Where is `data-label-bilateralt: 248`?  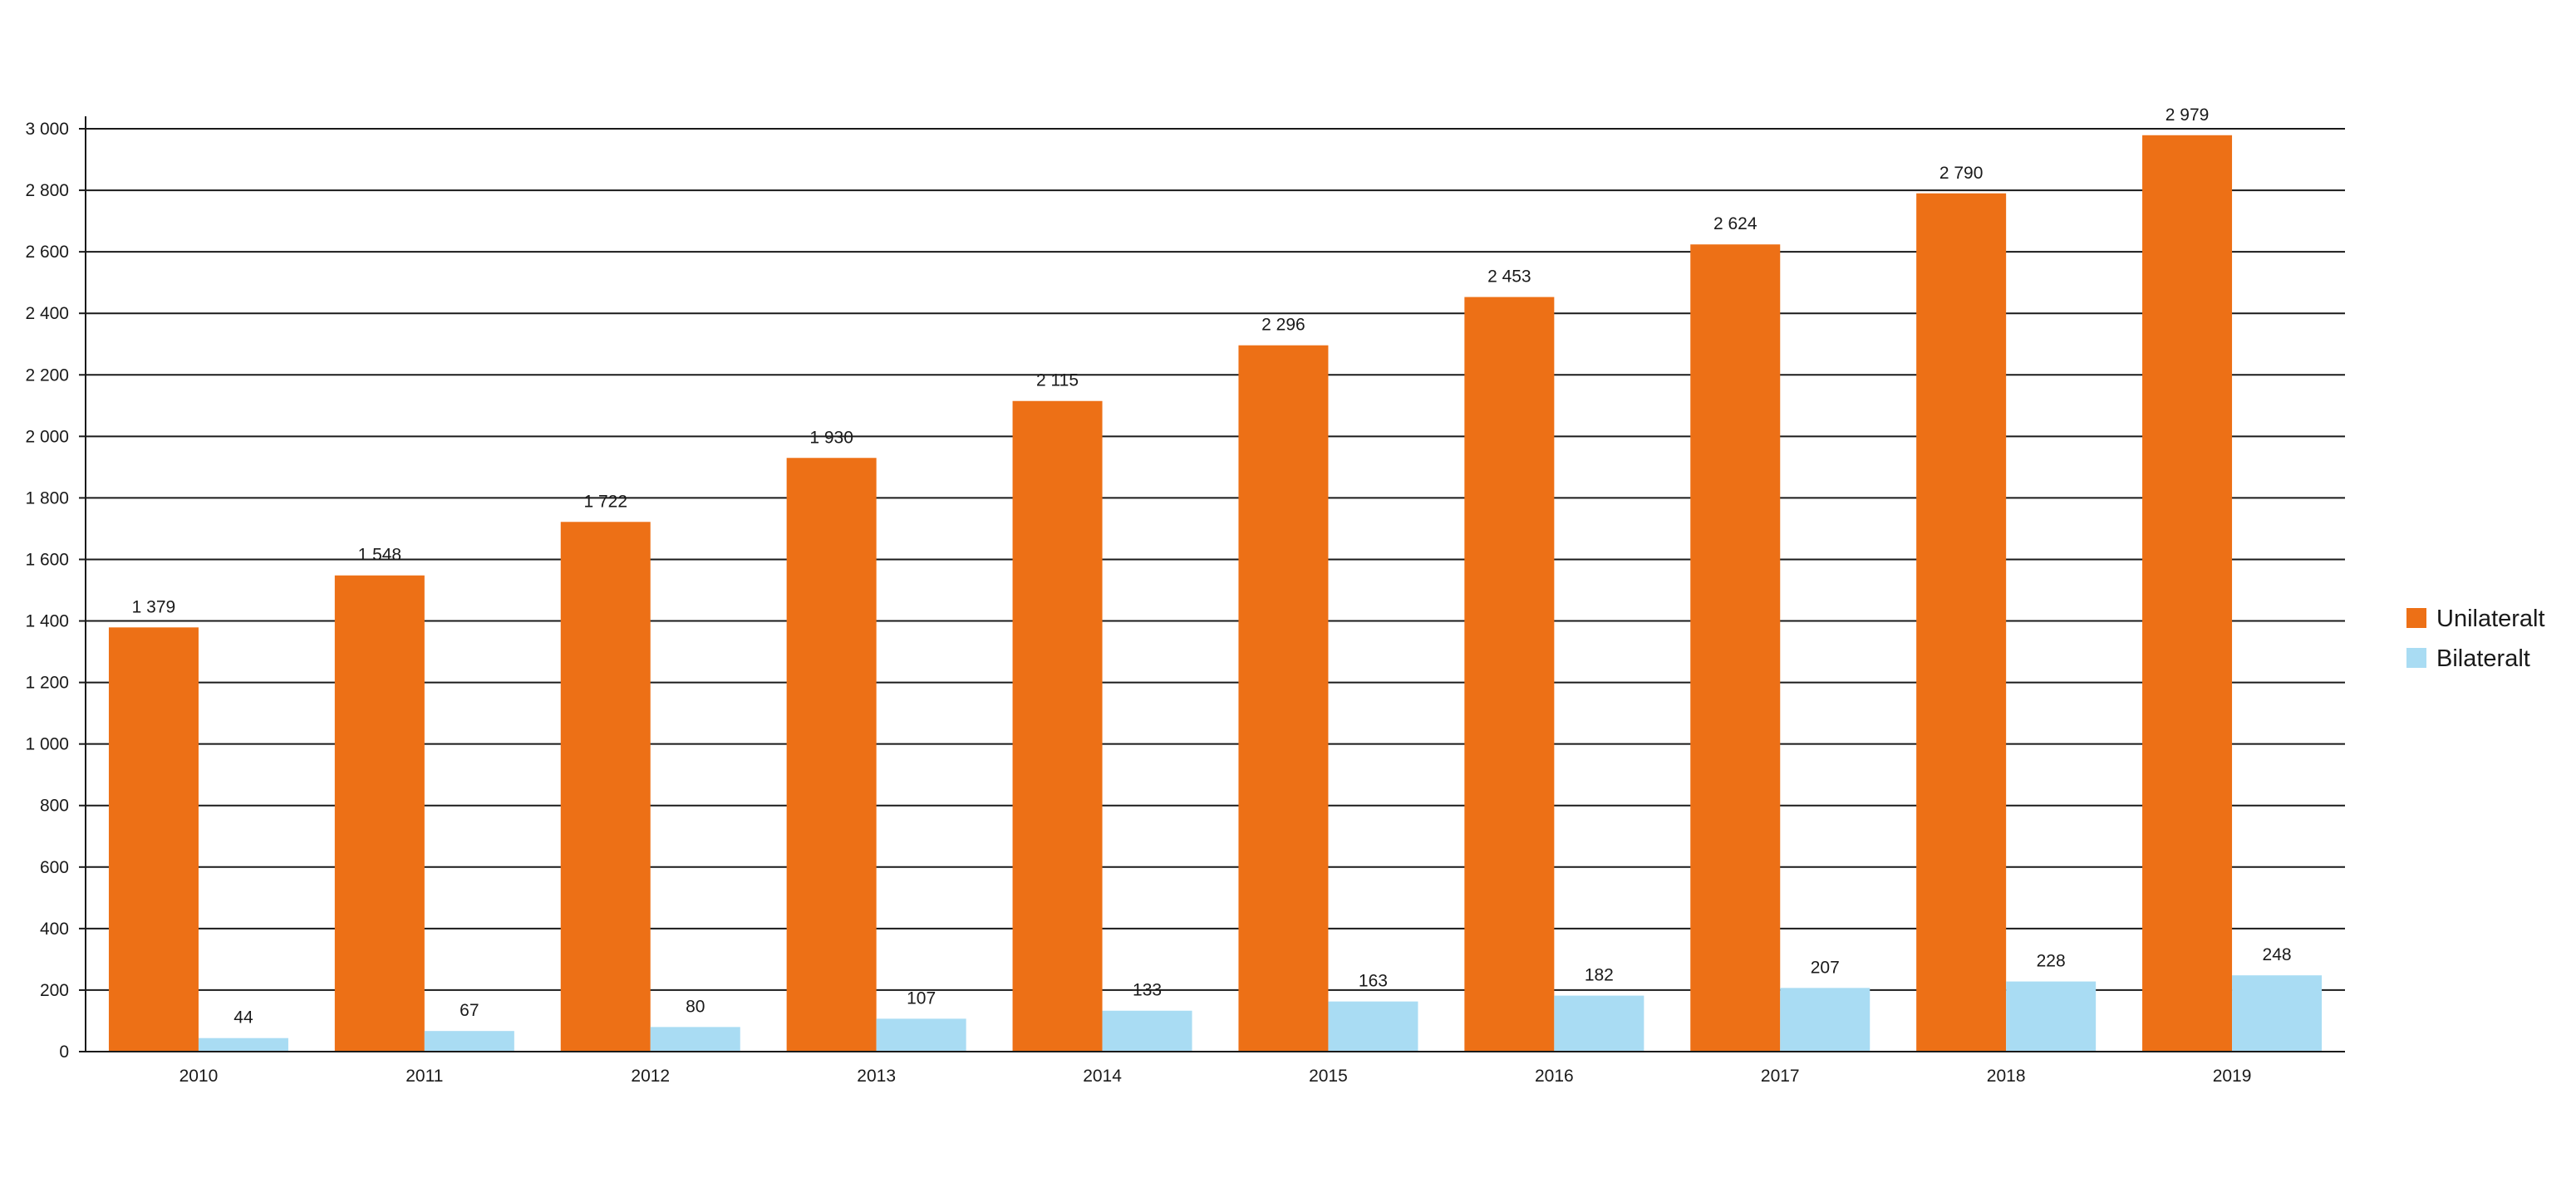 data-label-bilateralt: 248 is located at coordinates (2277, 955).